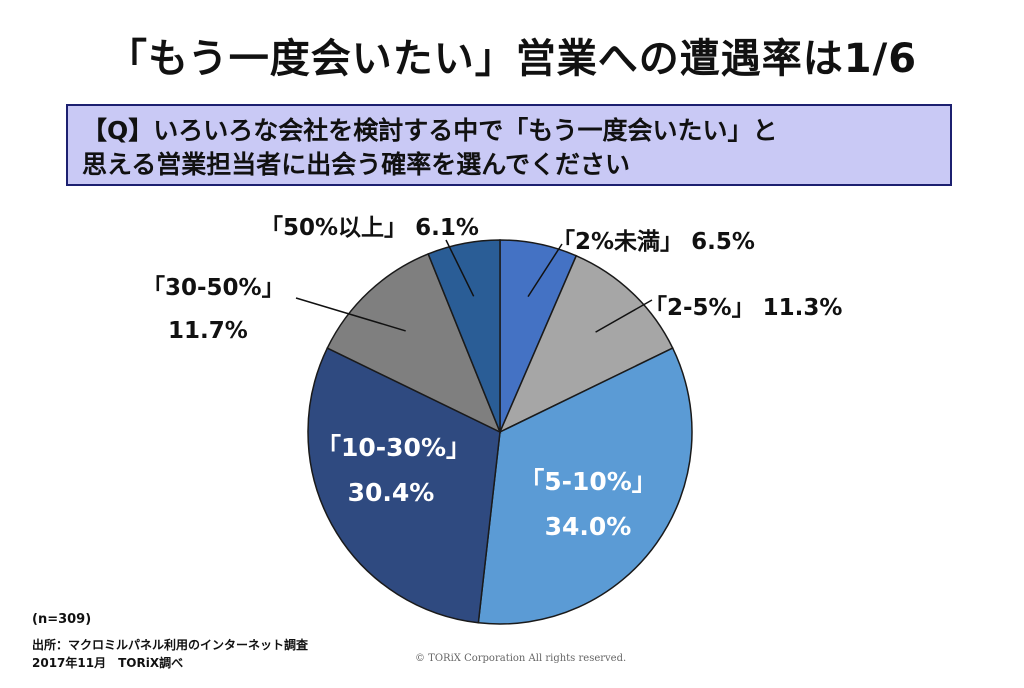  I want to click on slice-label-gt50-value: 6.1%, so click(447, 228).